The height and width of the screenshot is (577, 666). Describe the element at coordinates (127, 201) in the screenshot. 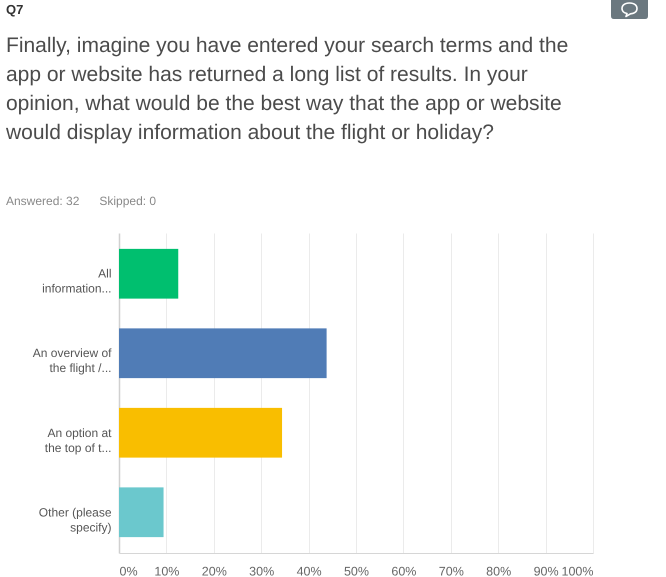

I see `text: Skipped: 0` at that location.